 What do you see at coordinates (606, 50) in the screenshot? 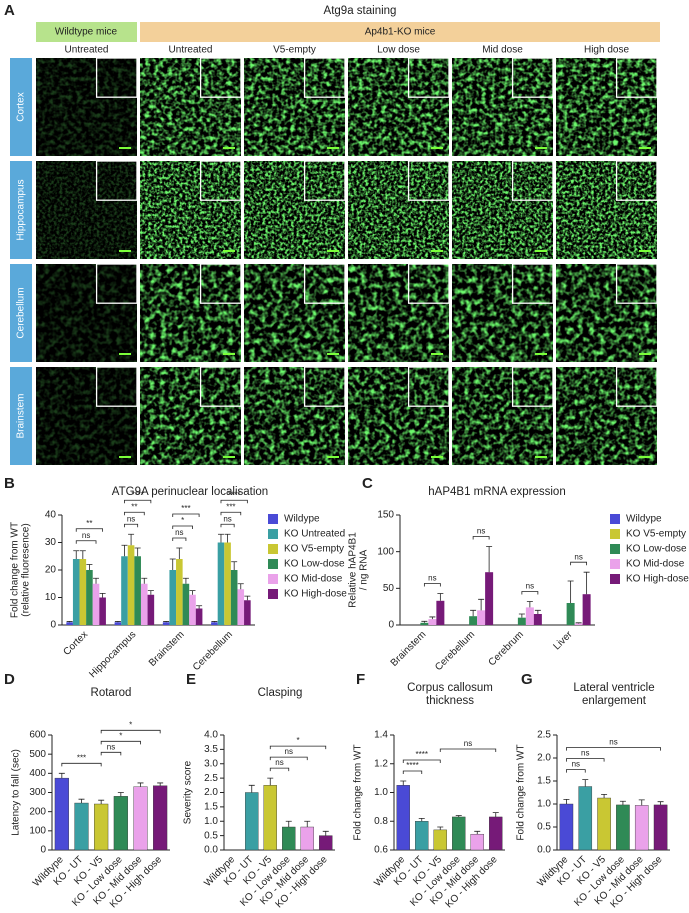
I see `column-label: High dose` at bounding box center [606, 50].